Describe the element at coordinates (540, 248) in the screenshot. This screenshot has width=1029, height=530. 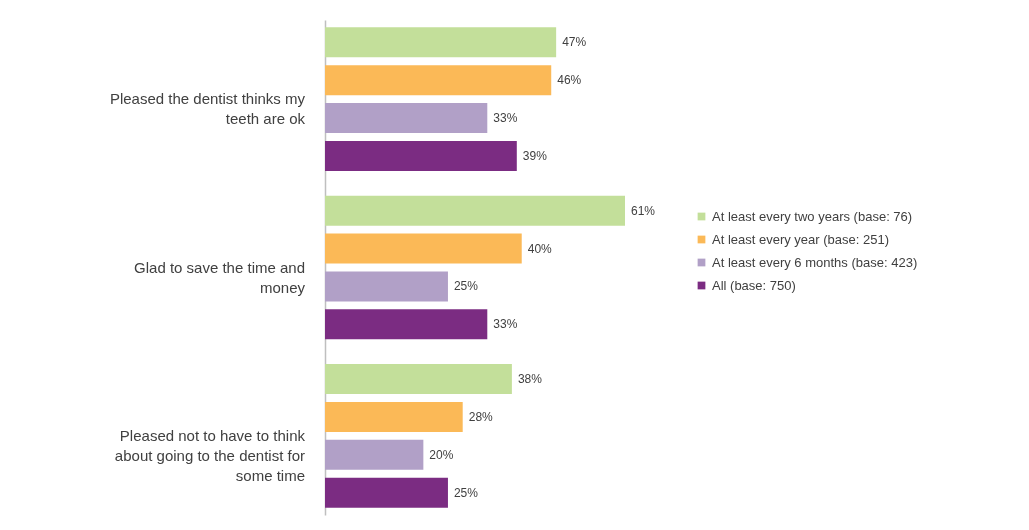
I see `data-label: 40%` at that location.